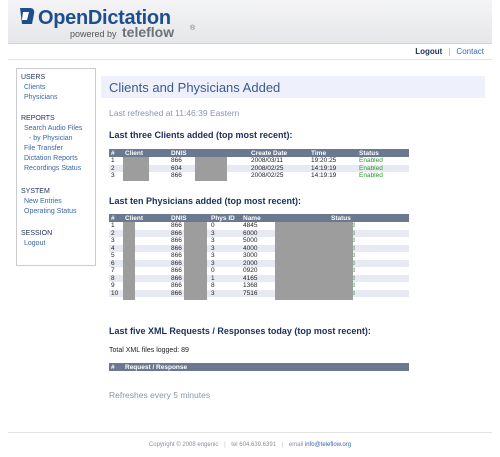 The height and width of the screenshot is (457, 500). I want to click on table-cell: 9, so click(113, 286).